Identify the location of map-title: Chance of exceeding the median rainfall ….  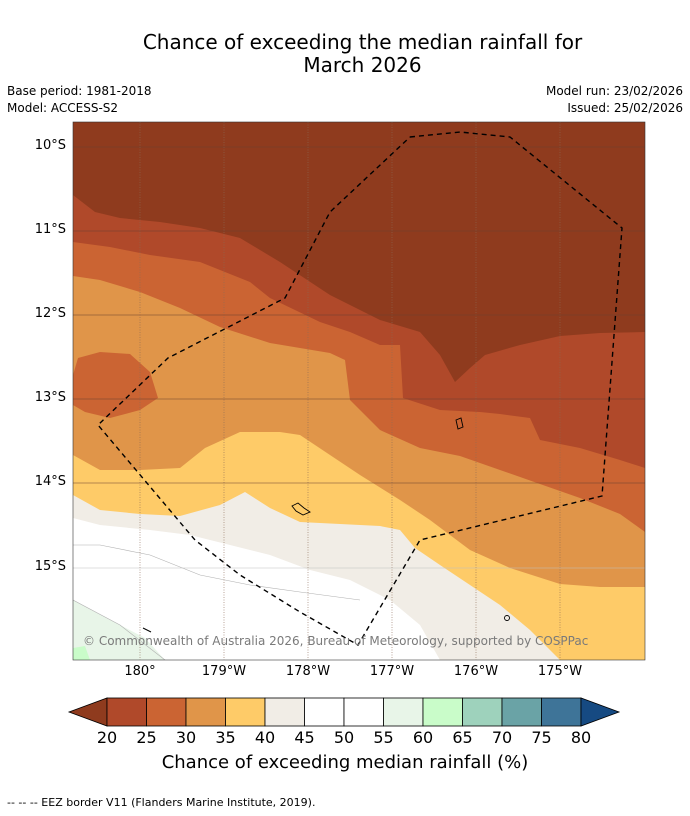
(345, 54).